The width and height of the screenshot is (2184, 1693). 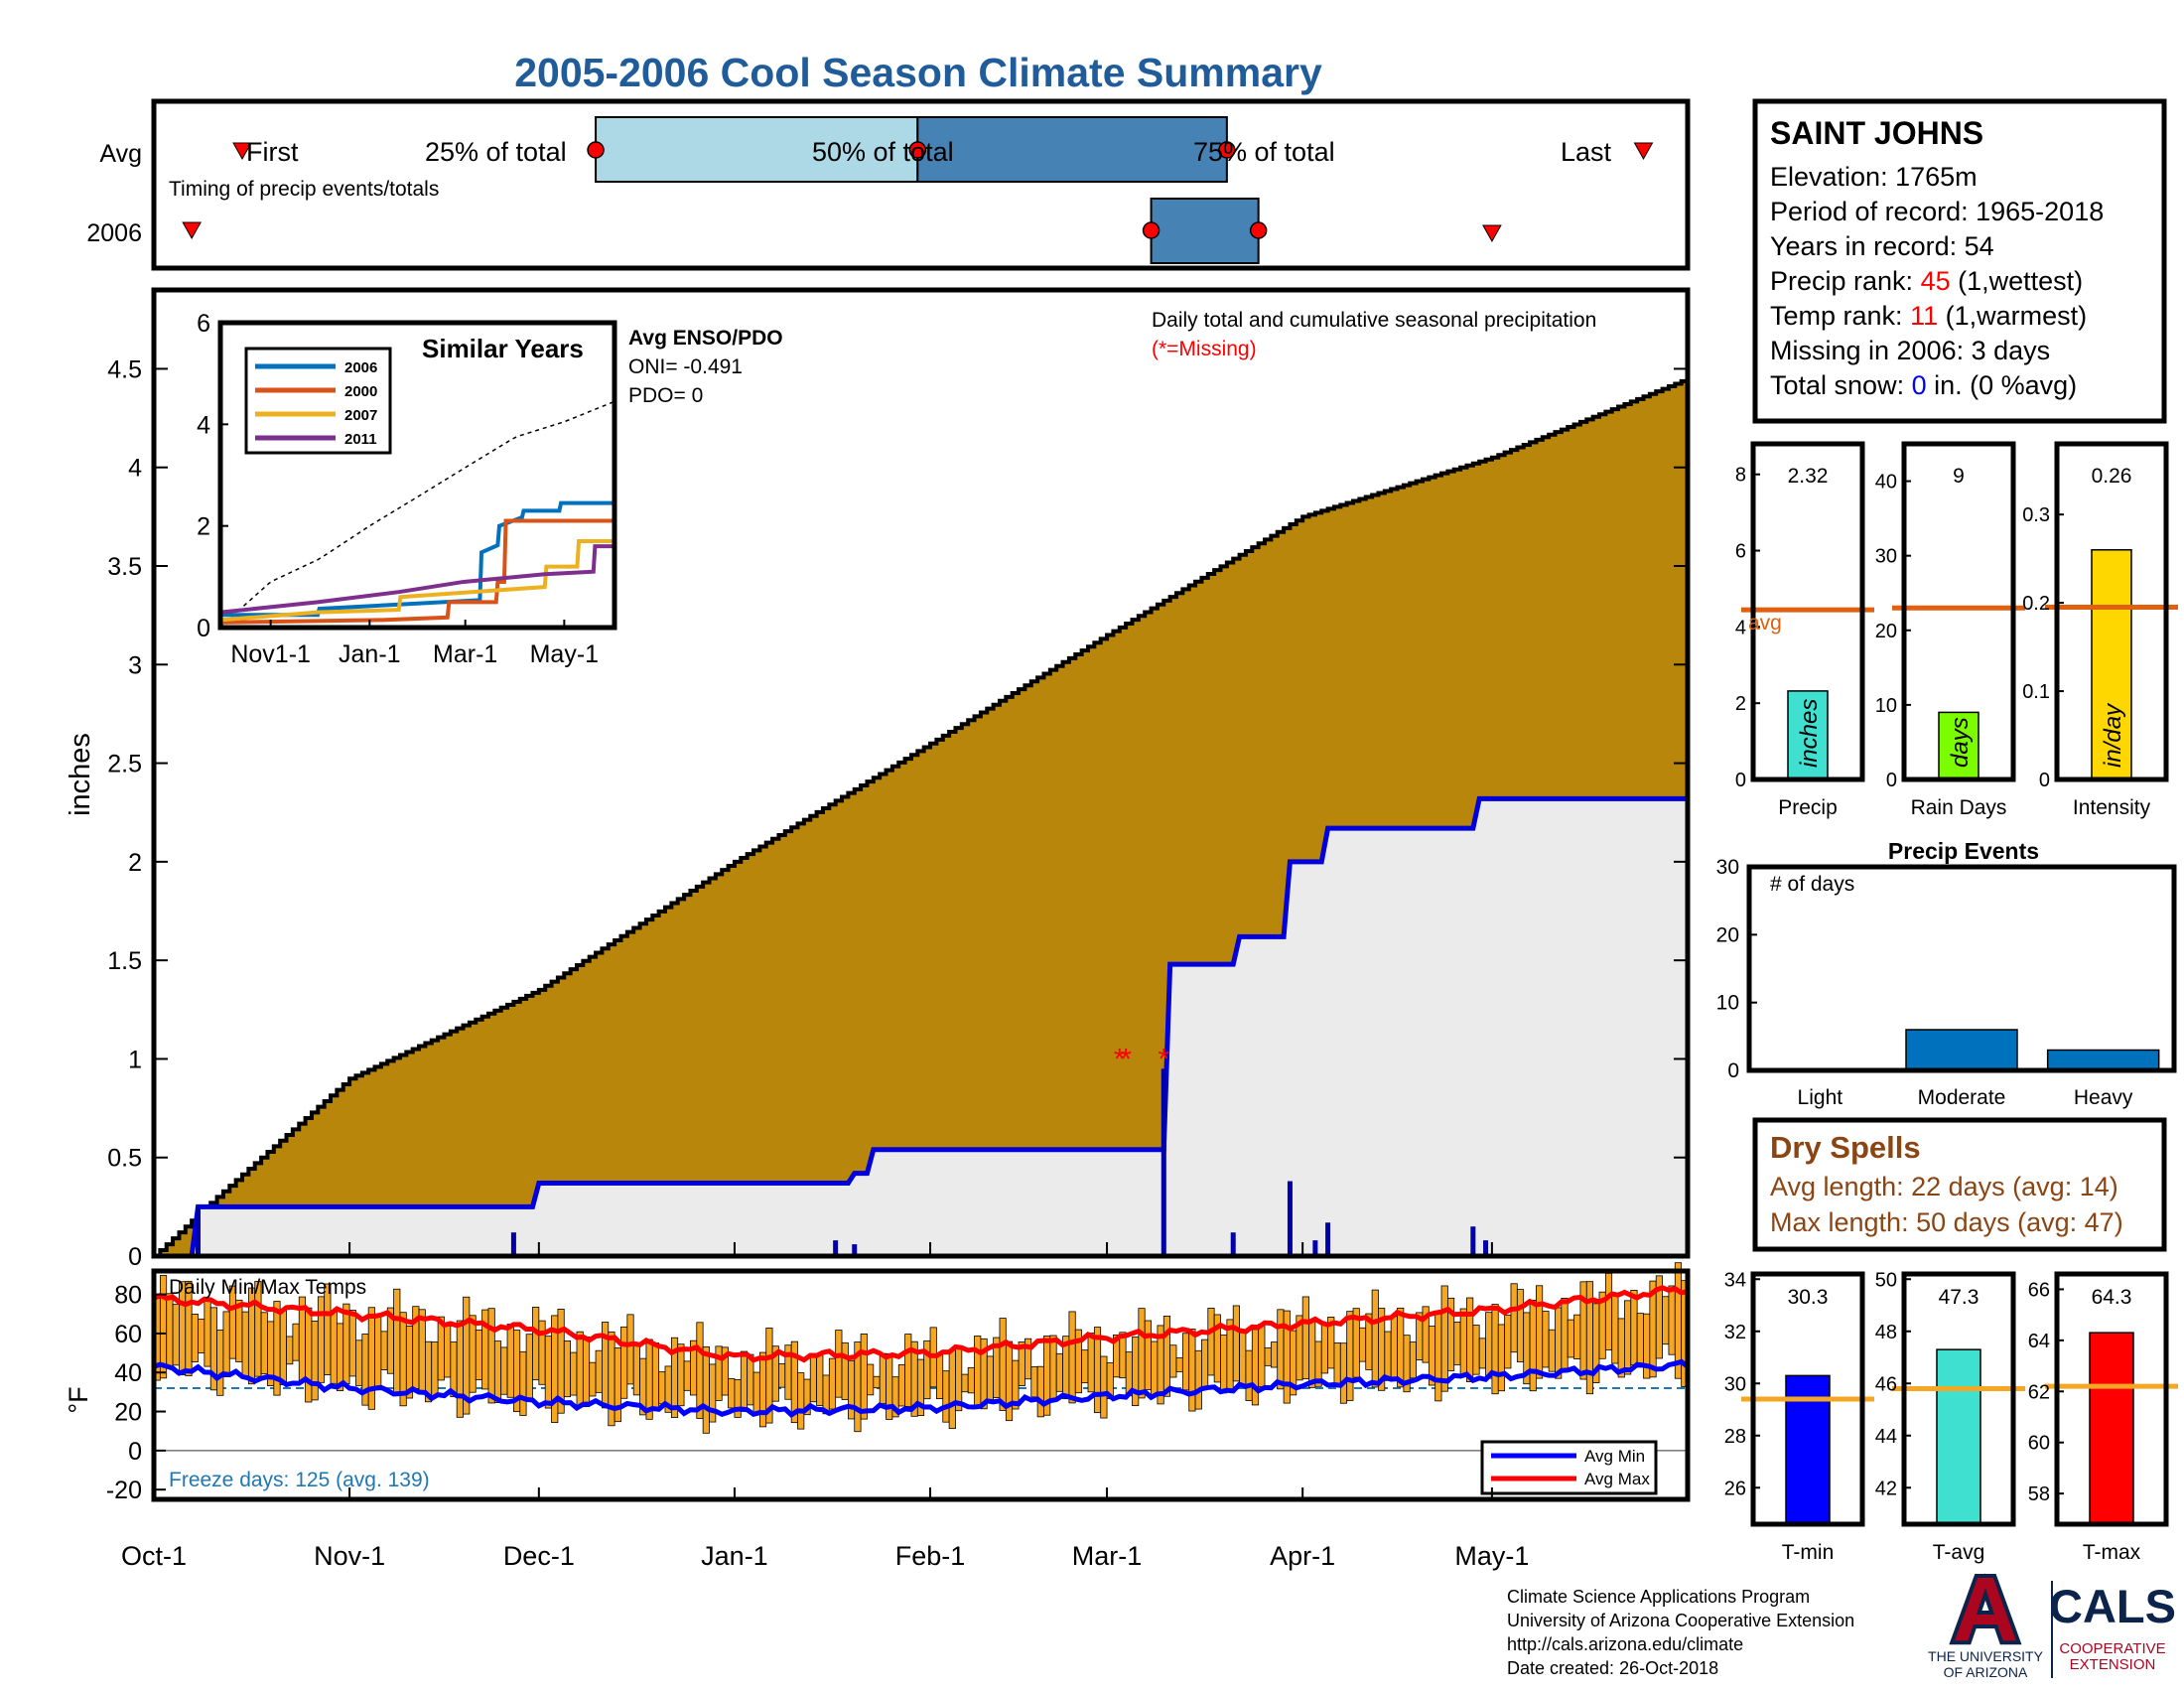 I want to click on station-name: SAINT JOHNS, so click(x=1876, y=133).